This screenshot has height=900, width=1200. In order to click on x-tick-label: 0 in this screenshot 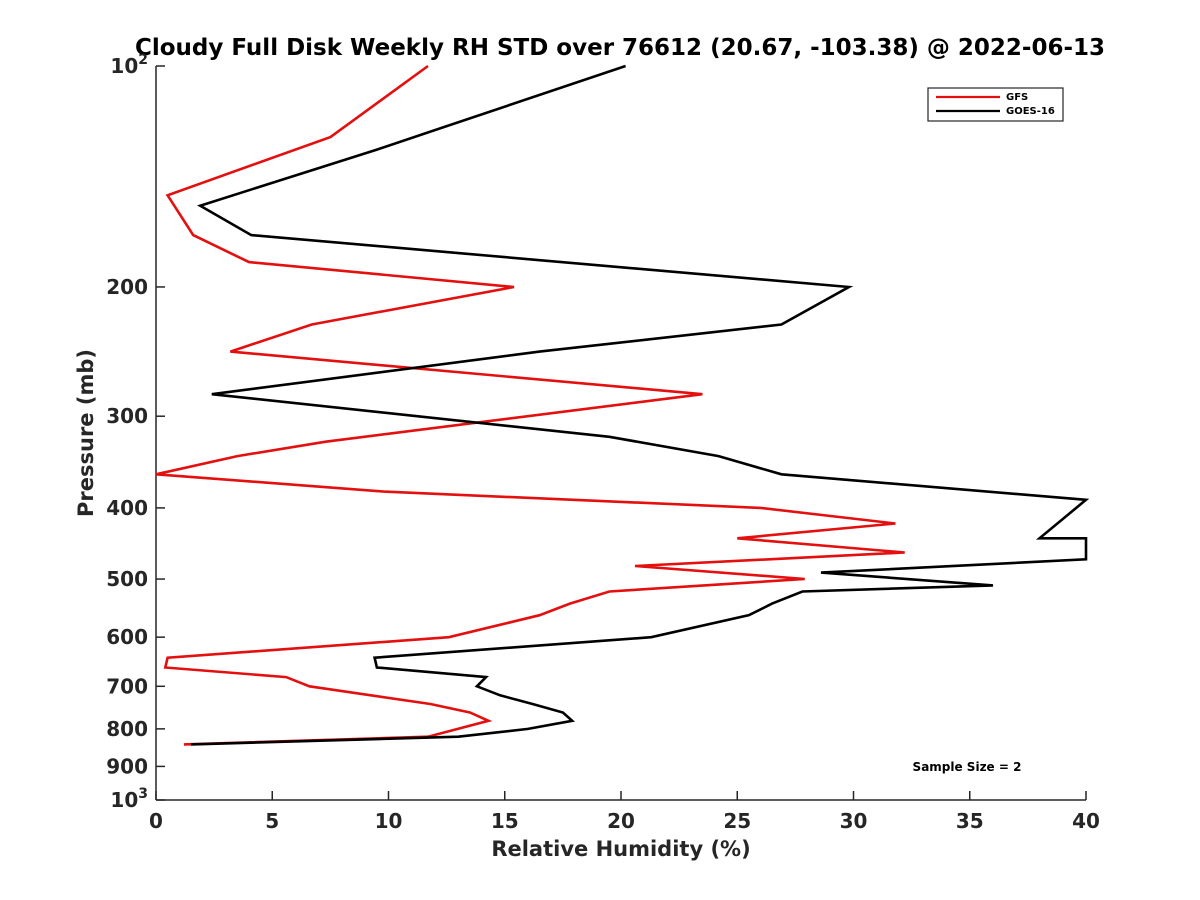, I will do `click(156, 821)`.